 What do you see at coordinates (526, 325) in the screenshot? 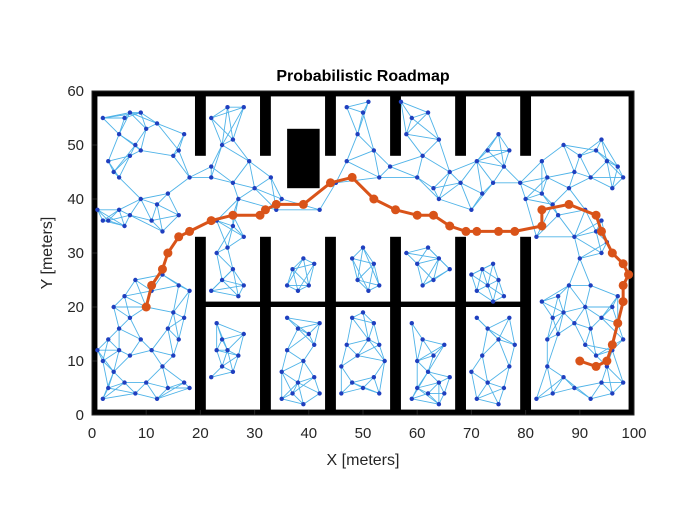
I see `obstacle-block` at bounding box center [526, 325].